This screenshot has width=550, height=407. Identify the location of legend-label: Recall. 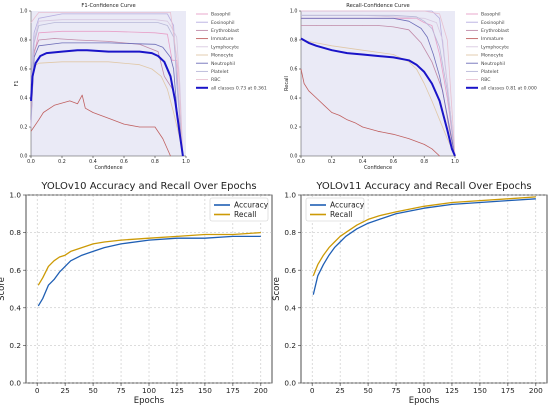
(245, 214).